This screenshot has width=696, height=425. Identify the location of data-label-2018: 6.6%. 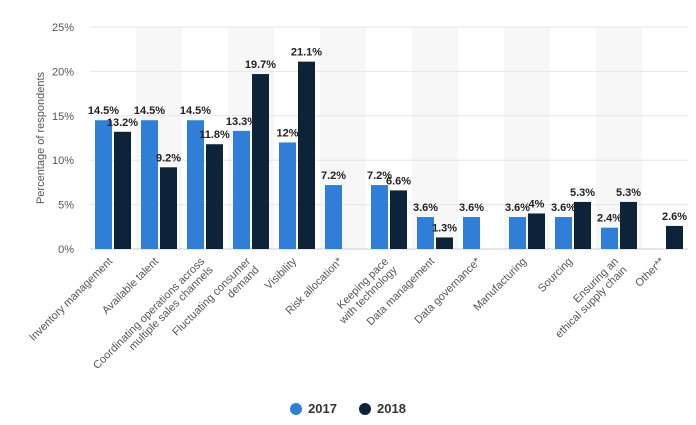
(398, 181).